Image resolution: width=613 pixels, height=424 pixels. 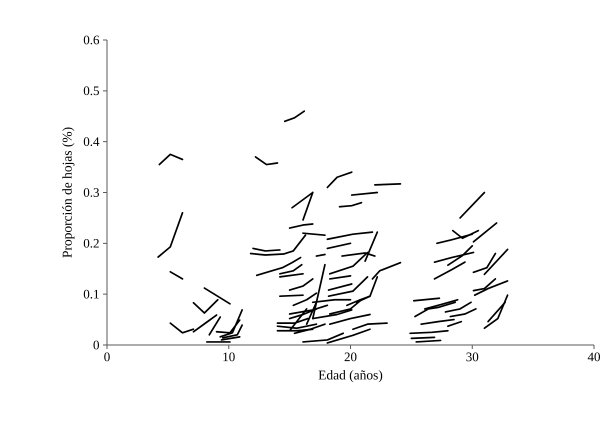 I want to click on y-tick-label: 0.6, so click(x=92, y=40).